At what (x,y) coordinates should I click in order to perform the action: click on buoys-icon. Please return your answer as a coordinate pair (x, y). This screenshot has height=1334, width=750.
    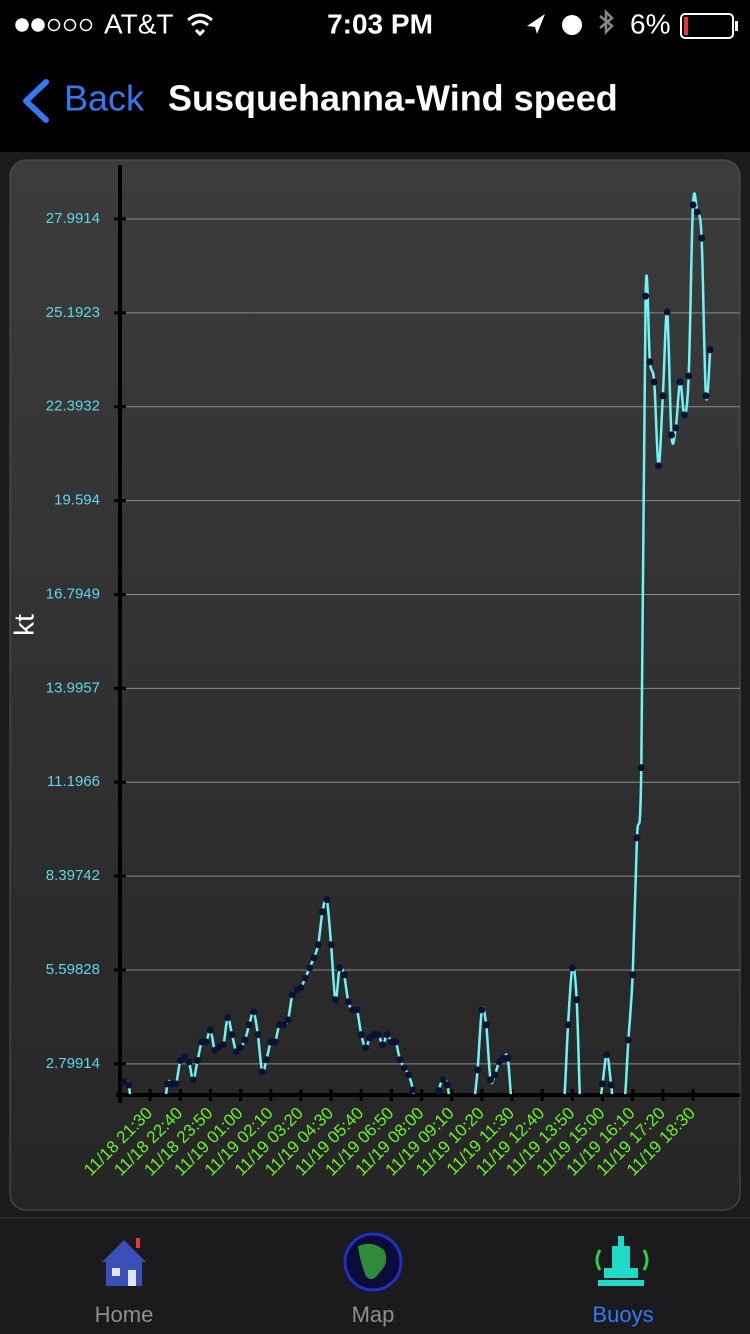
    Looking at the image, I should click on (622, 1261).